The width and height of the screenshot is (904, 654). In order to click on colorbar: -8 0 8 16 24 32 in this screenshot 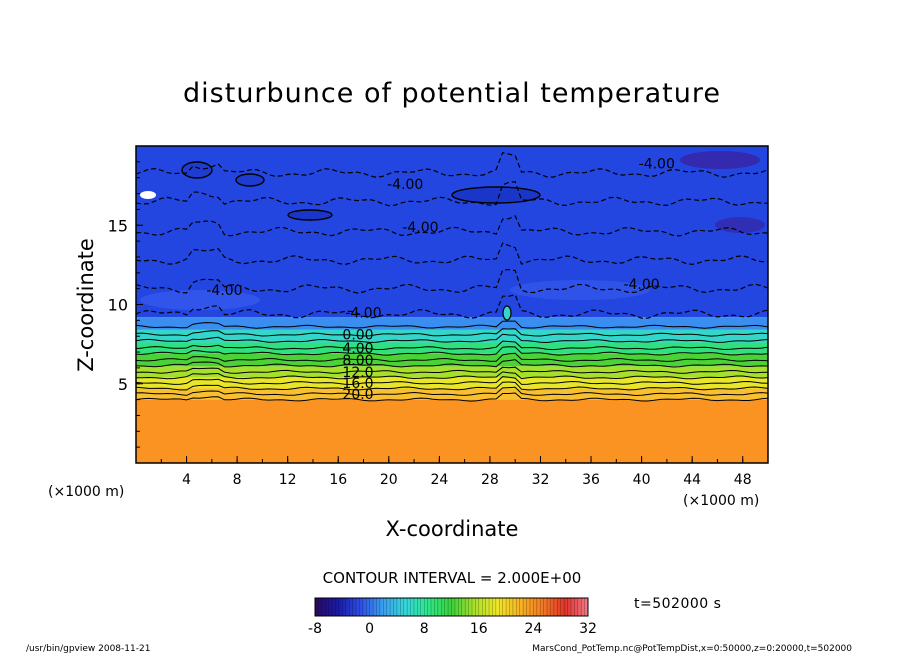, I will do `click(452, 617)`.